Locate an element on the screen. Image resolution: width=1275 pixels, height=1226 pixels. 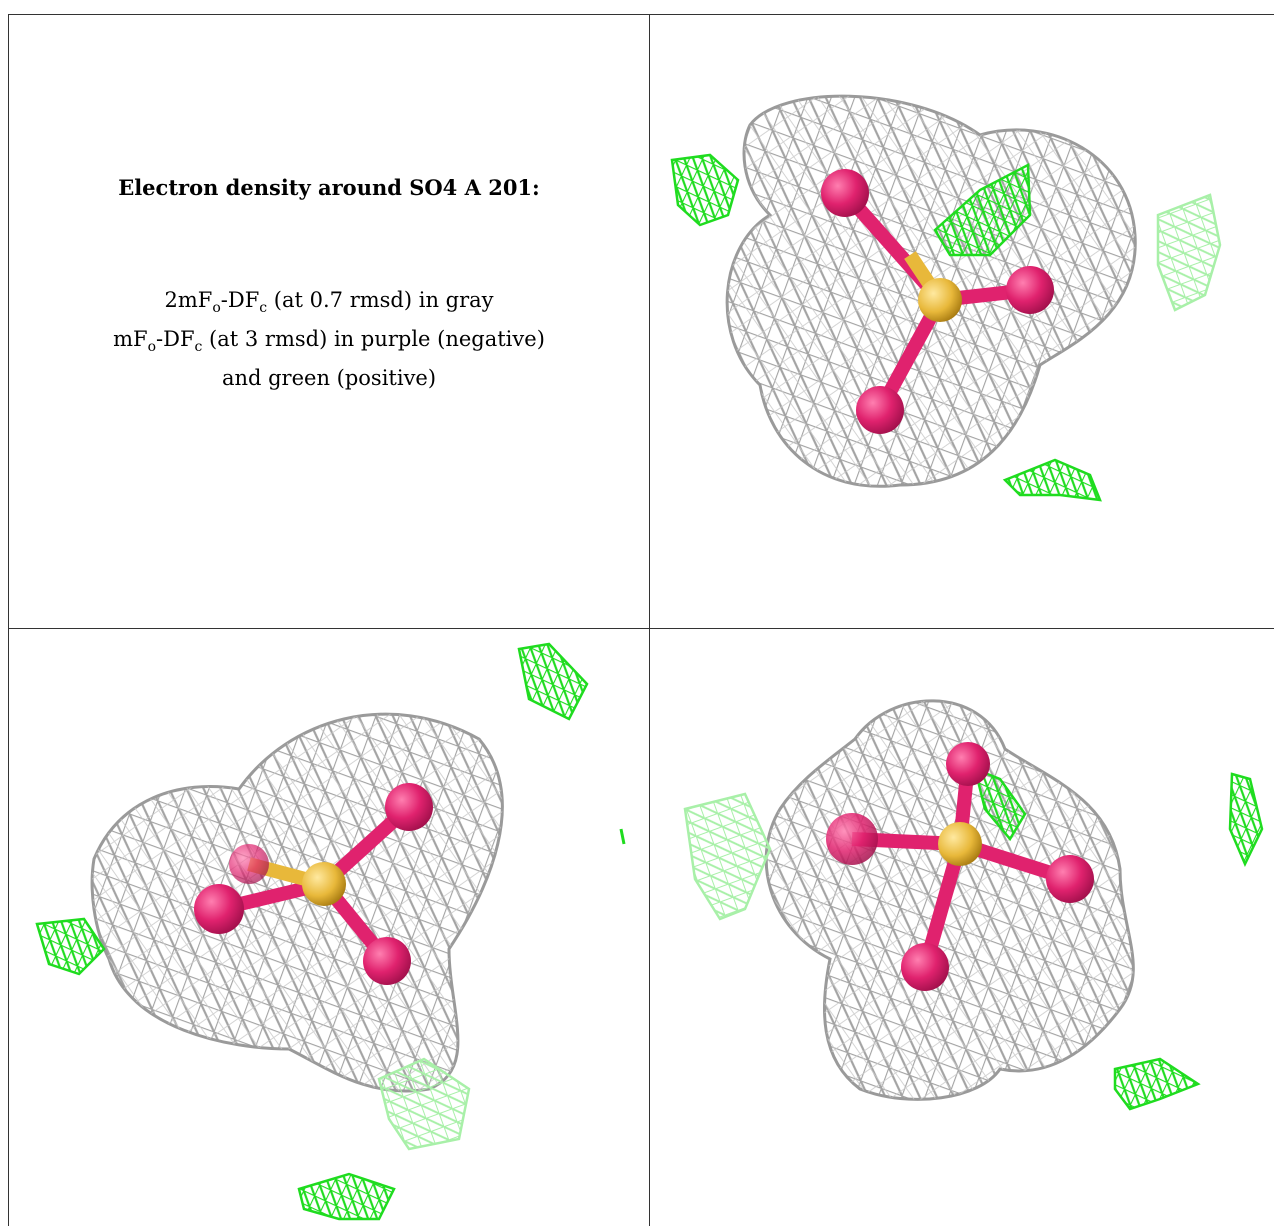
legend-line-difference: mFo-DFc (at 3 rmsd) in purple (negative) is located at coordinates (329, 341).